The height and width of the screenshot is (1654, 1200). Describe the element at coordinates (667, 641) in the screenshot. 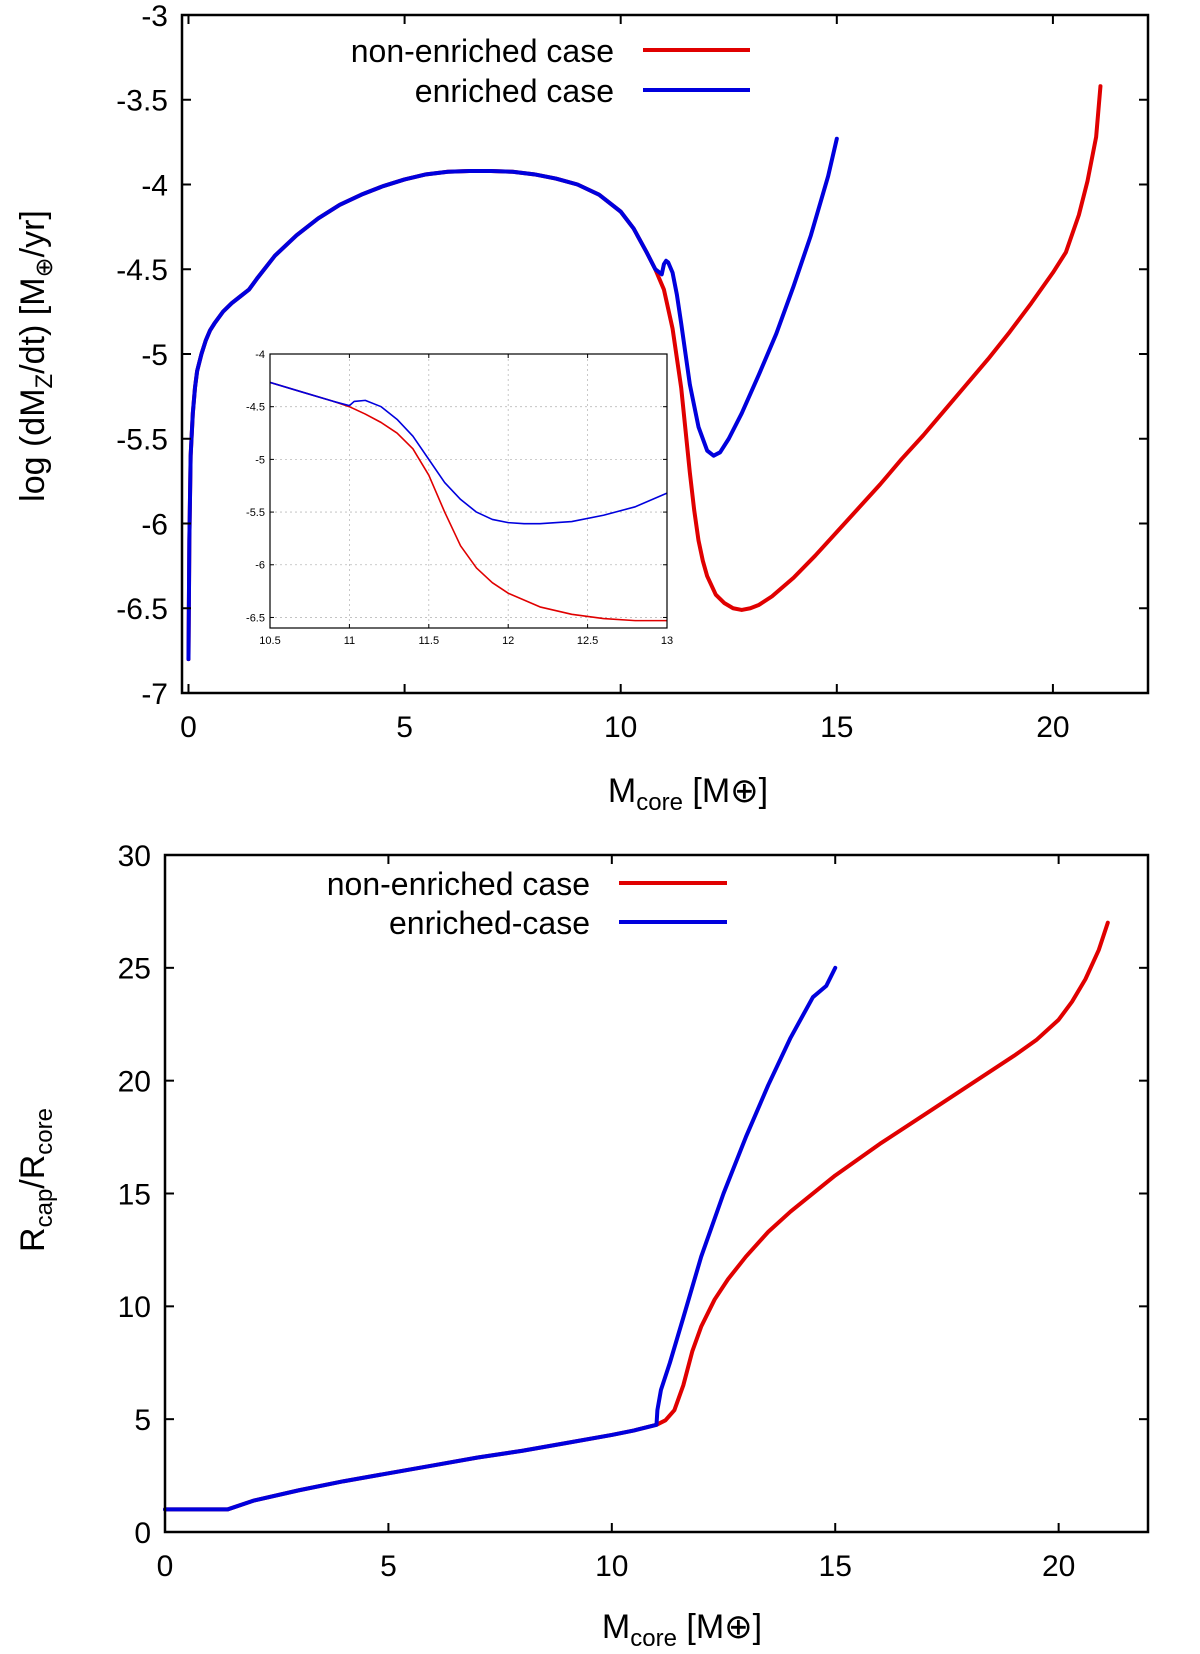

I see `inset-x-tick-label: 13` at that location.